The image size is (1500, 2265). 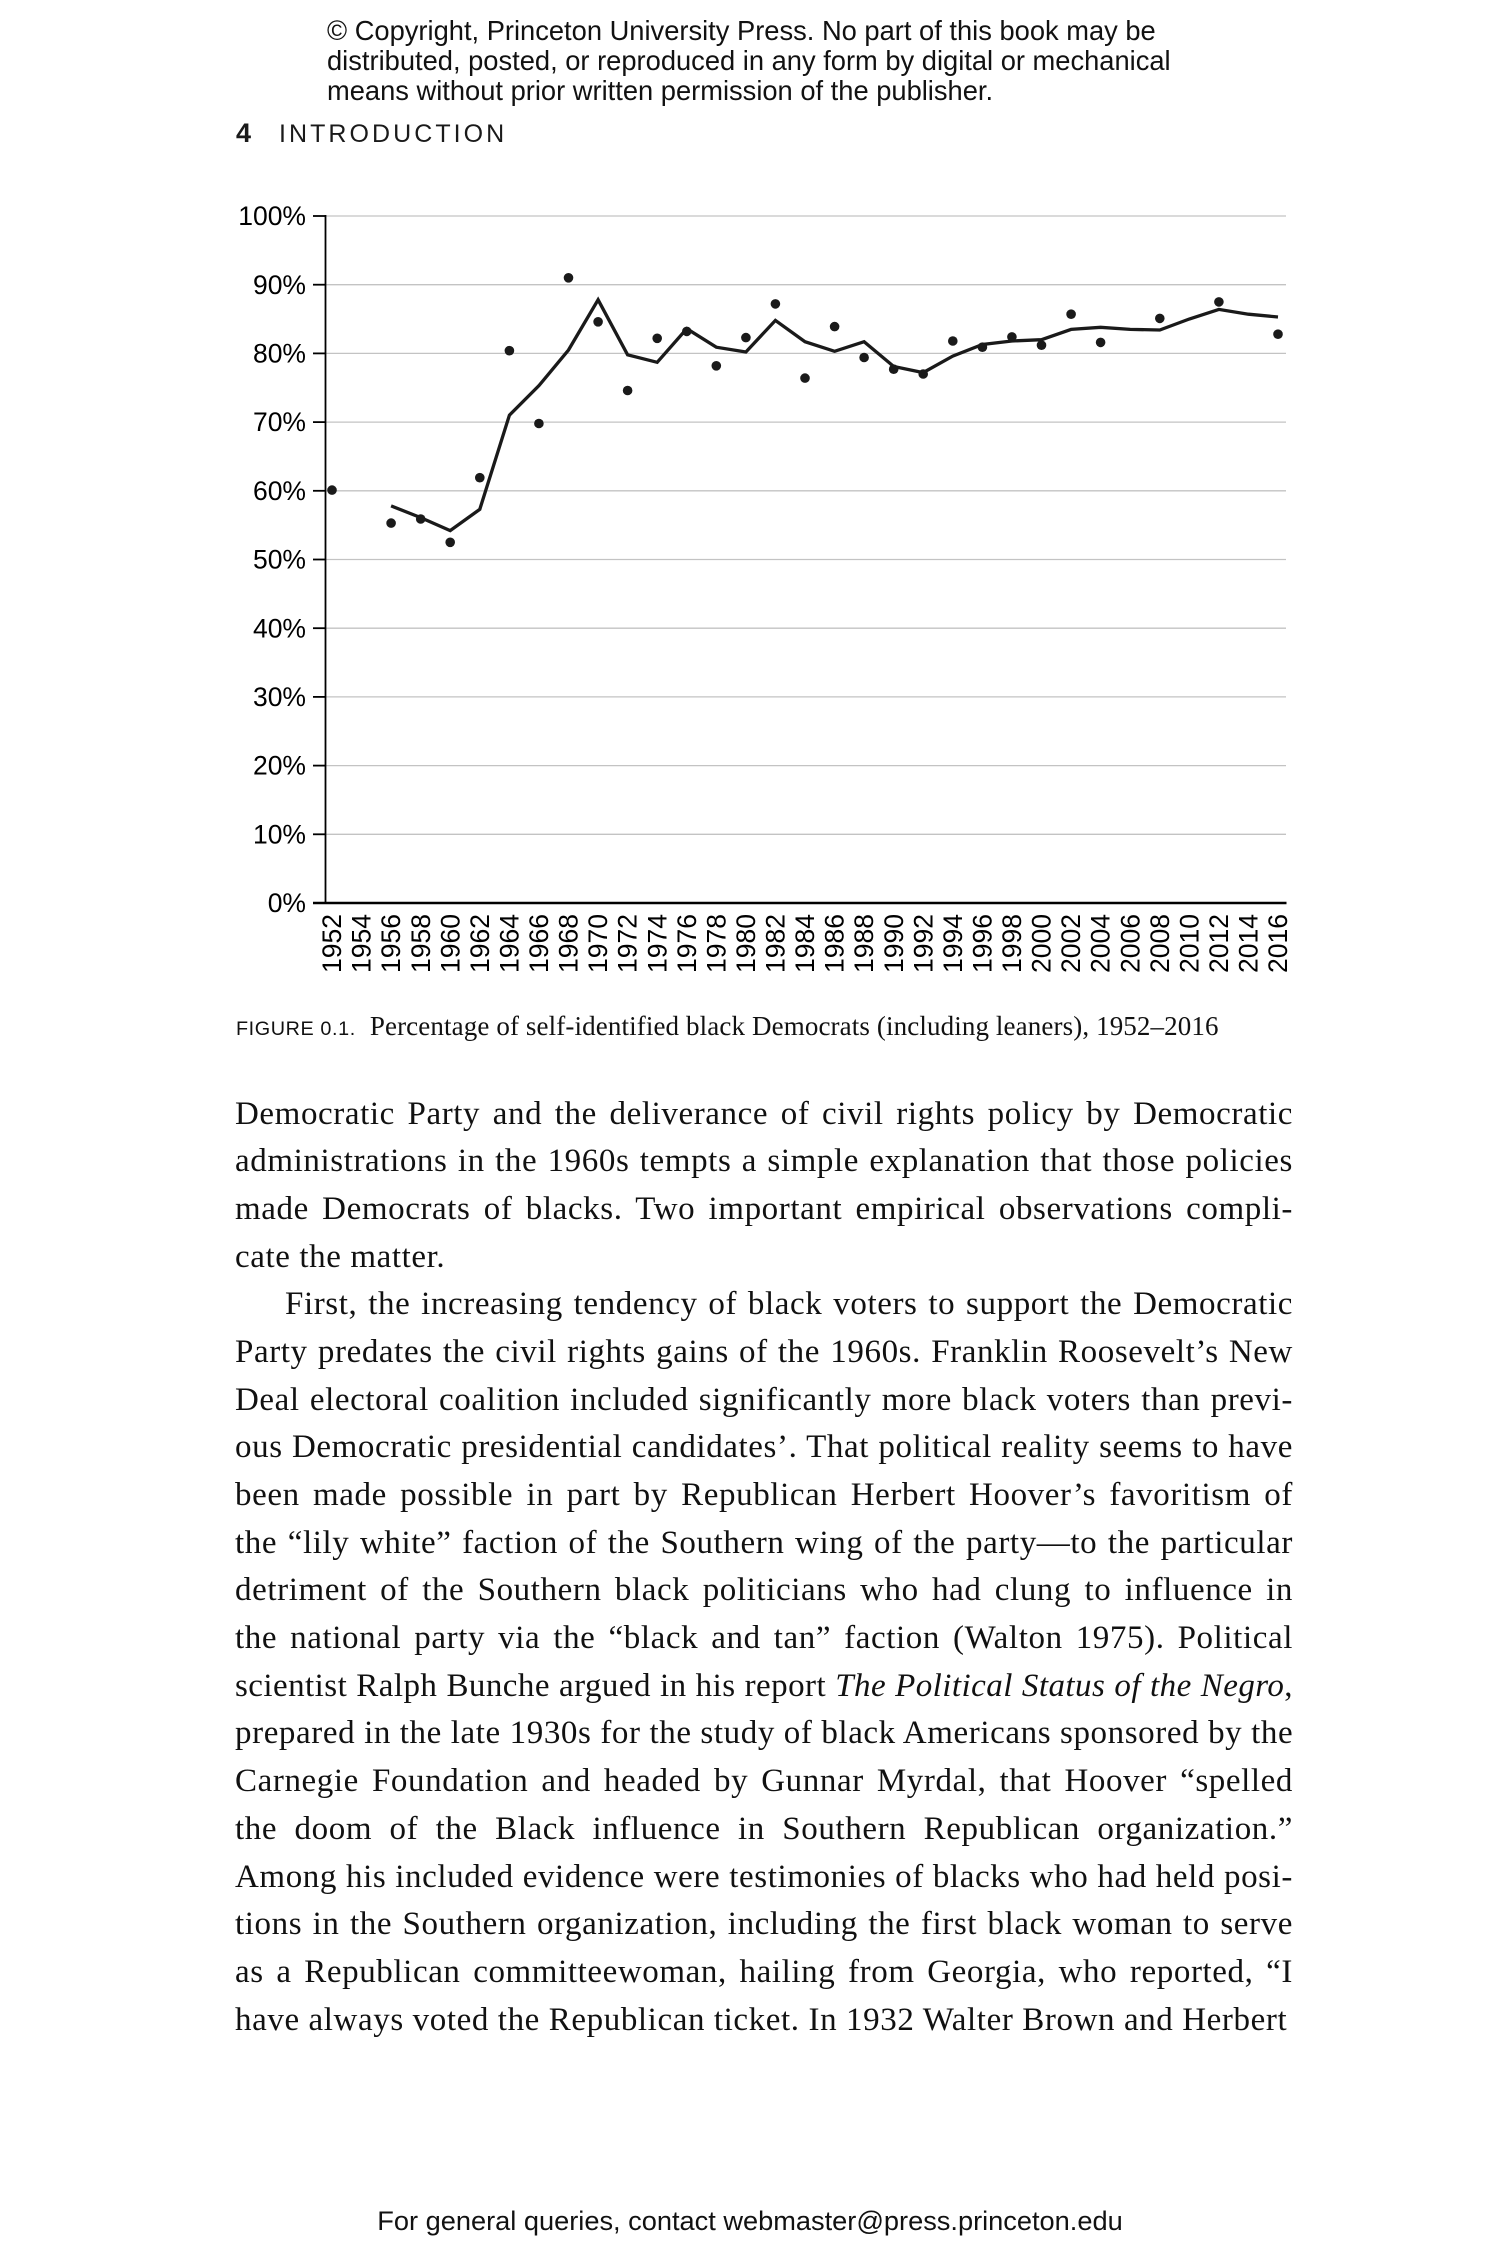 I want to click on svg-text: 60%, so click(x=279, y=491).